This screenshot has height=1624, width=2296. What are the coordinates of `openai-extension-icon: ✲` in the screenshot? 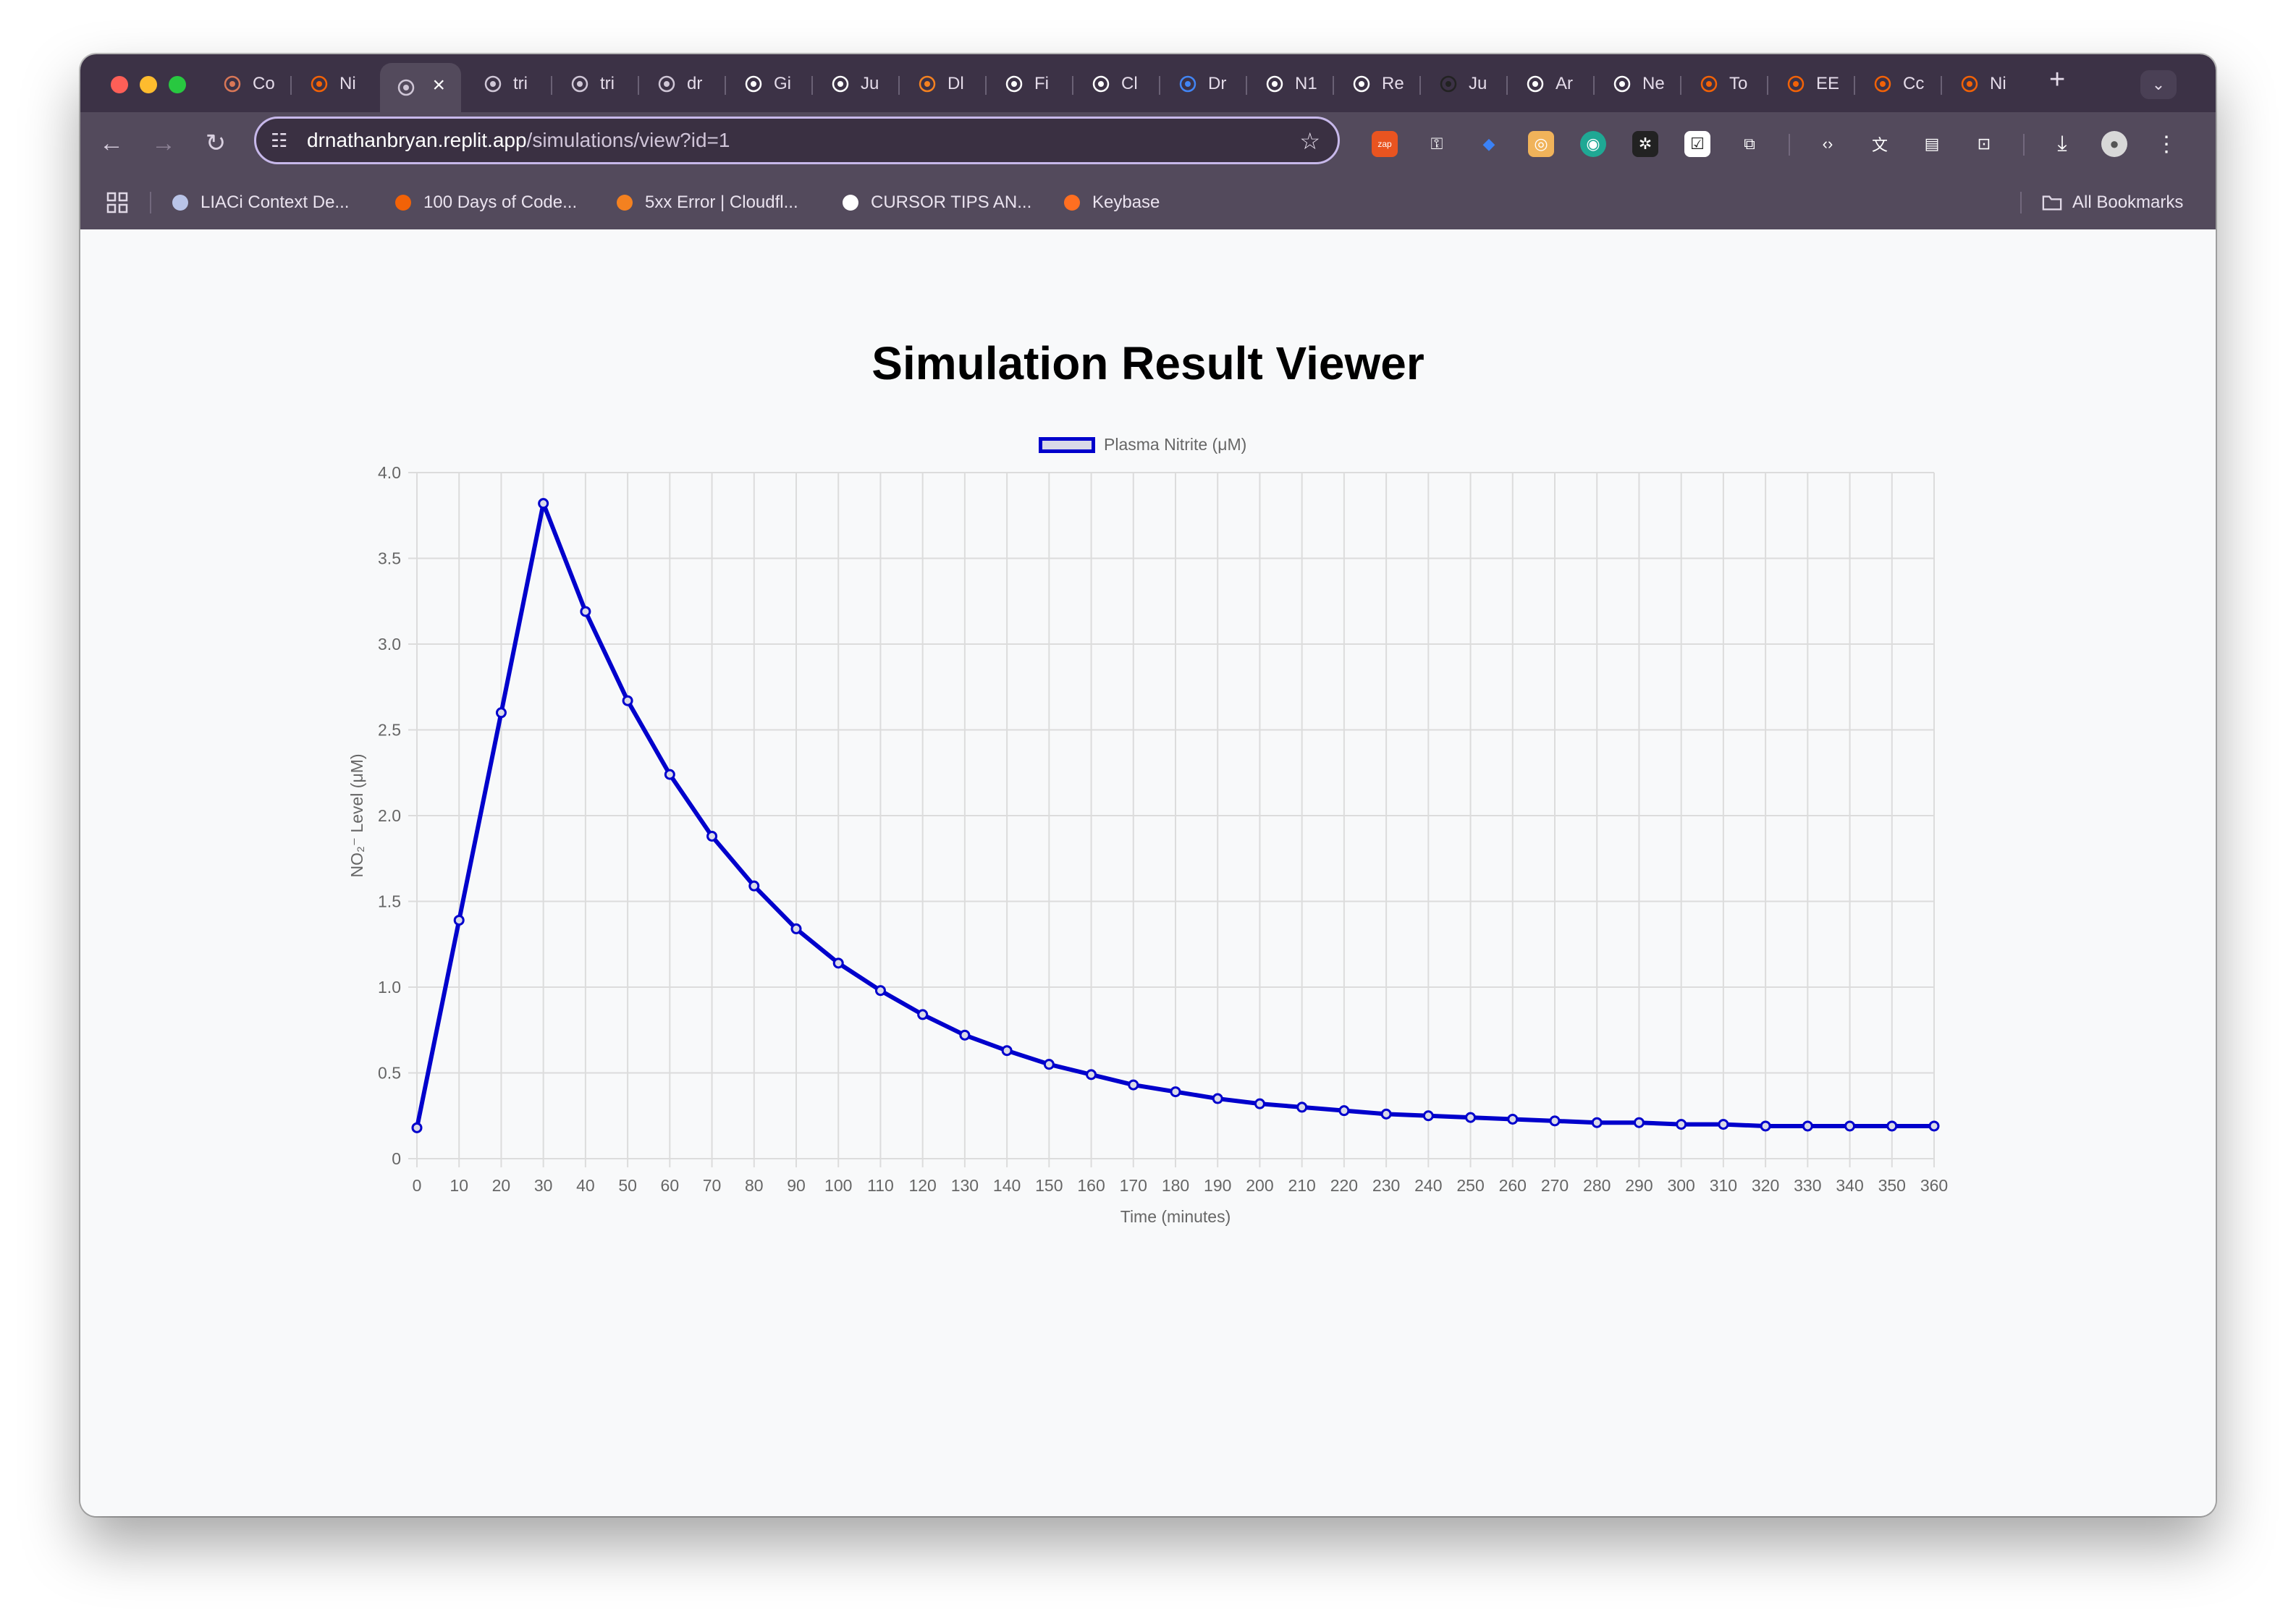 It's located at (1645, 144).